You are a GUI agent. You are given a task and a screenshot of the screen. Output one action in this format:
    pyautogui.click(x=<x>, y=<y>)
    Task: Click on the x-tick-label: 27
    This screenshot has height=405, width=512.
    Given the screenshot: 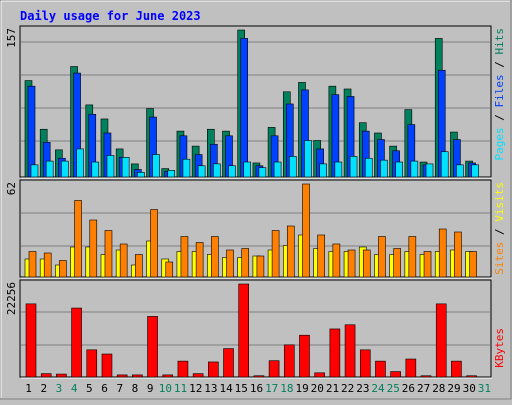 What is the action you would take?
    pyautogui.click(x=423, y=388)
    